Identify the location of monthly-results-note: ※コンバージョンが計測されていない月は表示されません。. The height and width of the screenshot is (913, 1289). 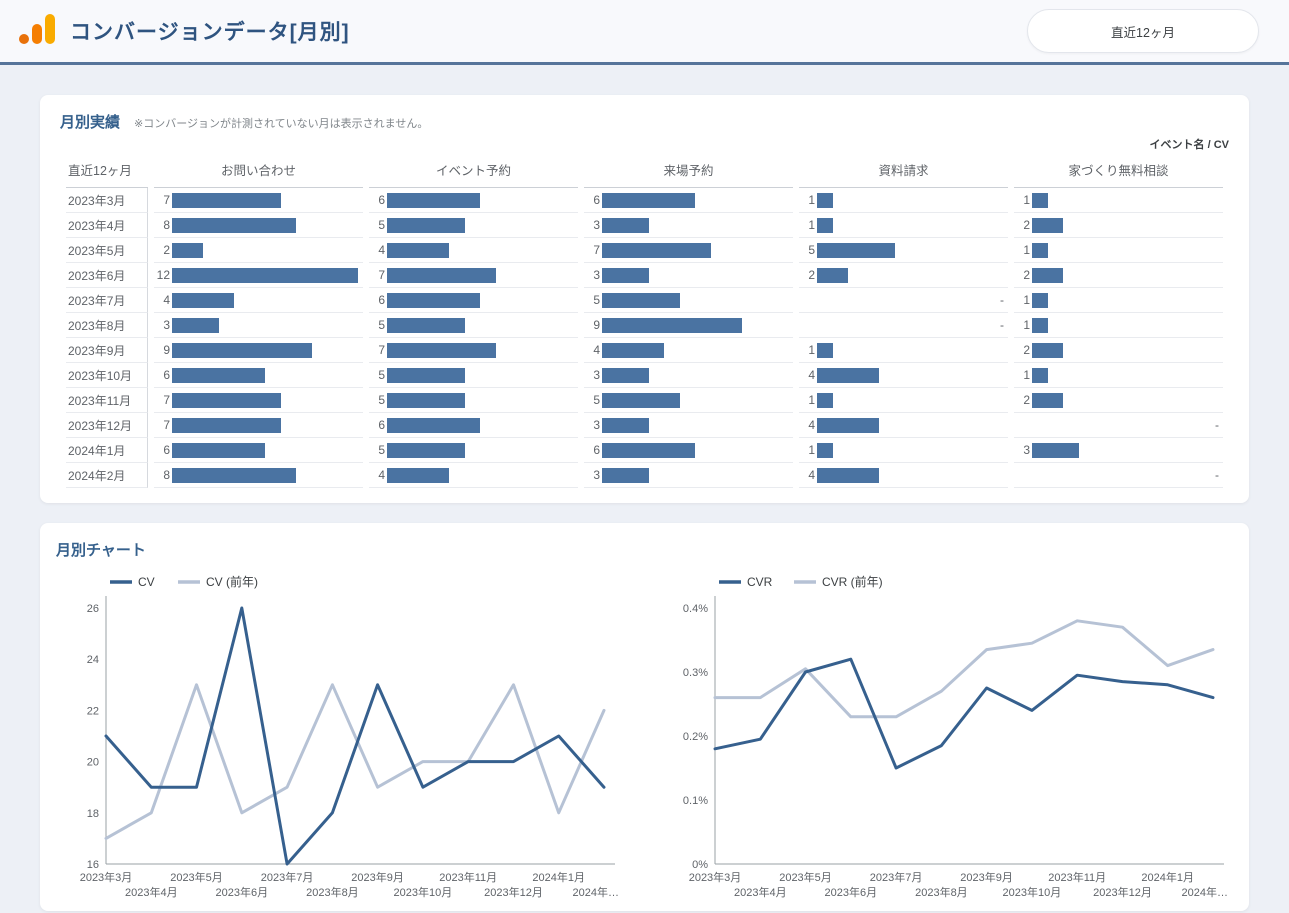
(281, 124).